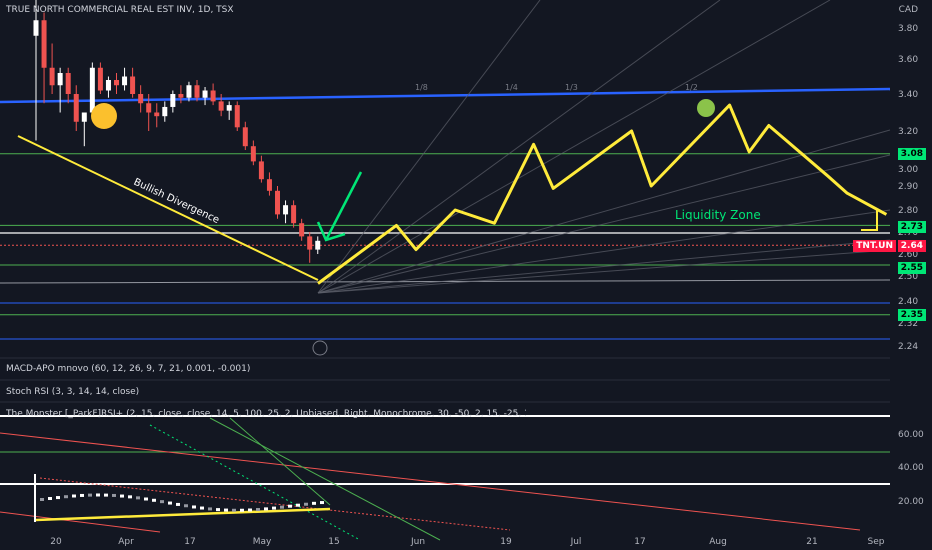 The height and width of the screenshot is (550, 932). I want to click on green-arrow-head, so click(331, 231).